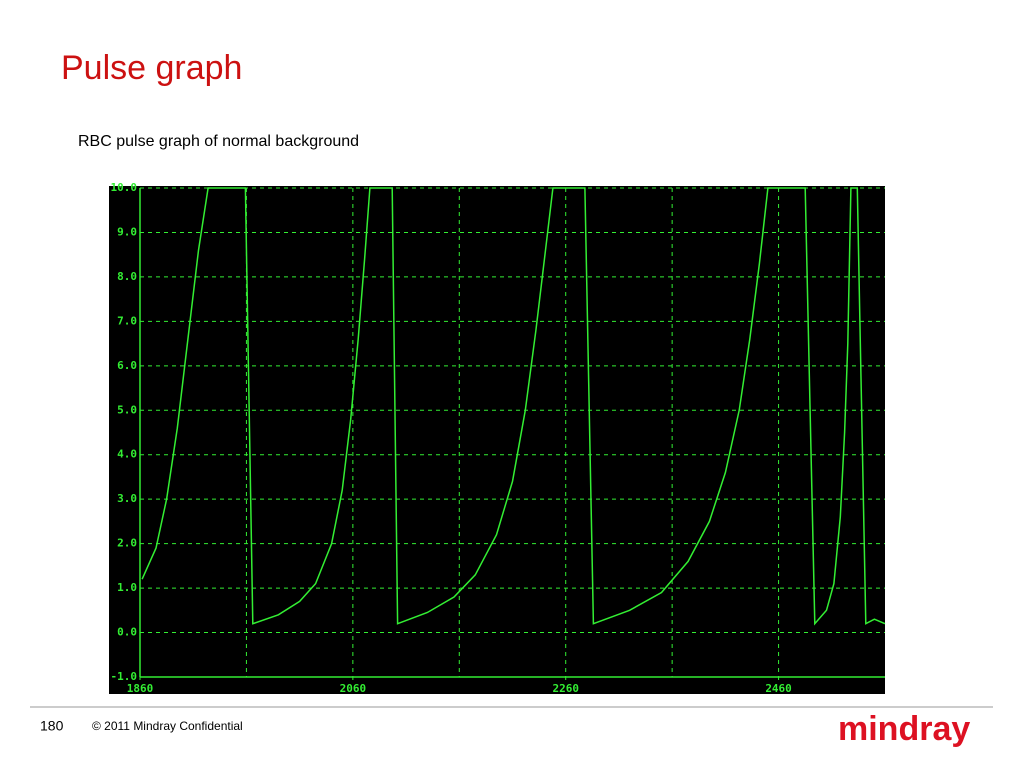 The width and height of the screenshot is (1024, 772). What do you see at coordinates (127, 498) in the screenshot?
I see `y-tick-label: 3.0` at bounding box center [127, 498].